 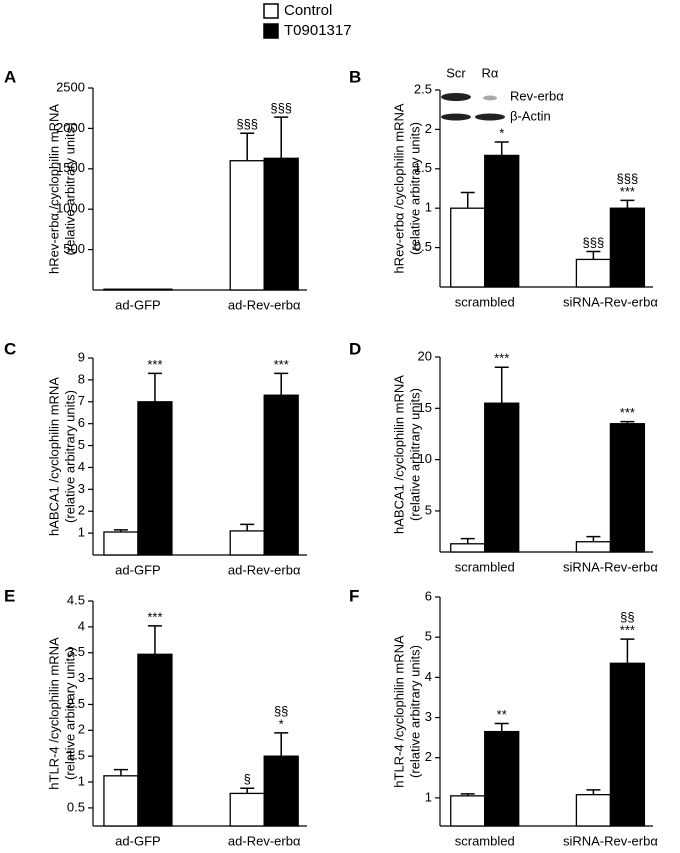 What do you see at coordinates (70, 86) in the screenshot?
I see `y-tick-label: 2500` at bounding box center [70, 86].